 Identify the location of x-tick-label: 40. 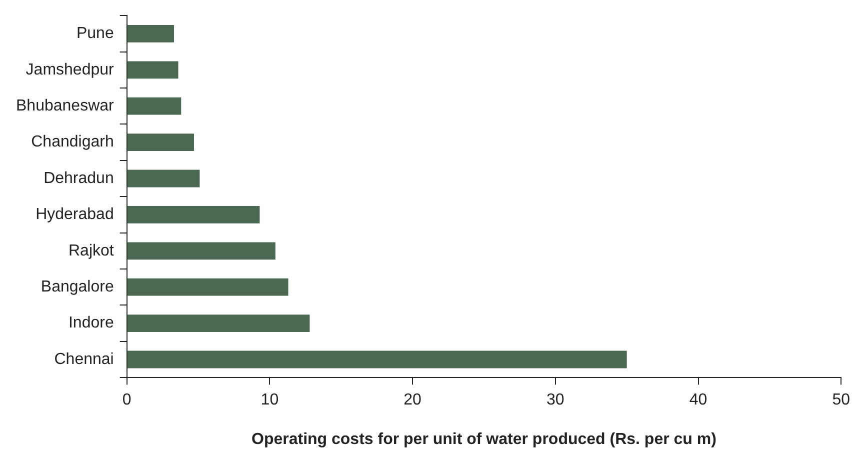
(698, 400).